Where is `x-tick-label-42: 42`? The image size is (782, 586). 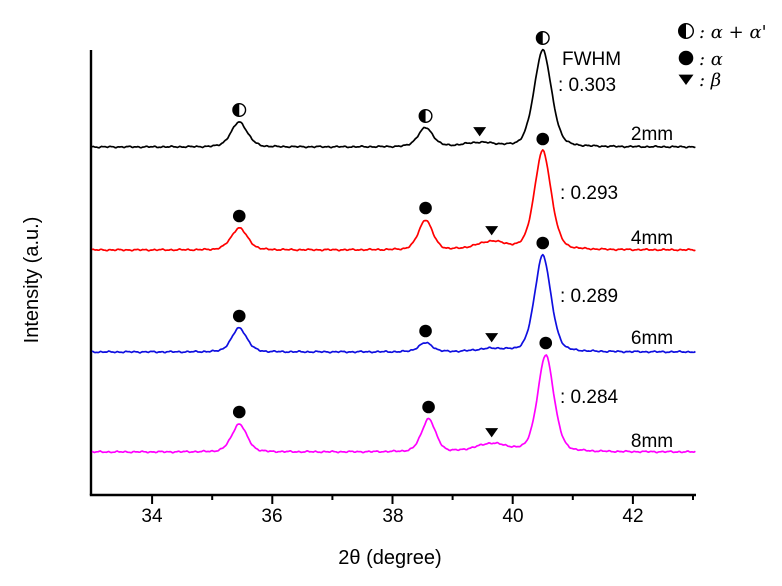 x-tick-label-42: 42 is located at coordinates (632, 516).